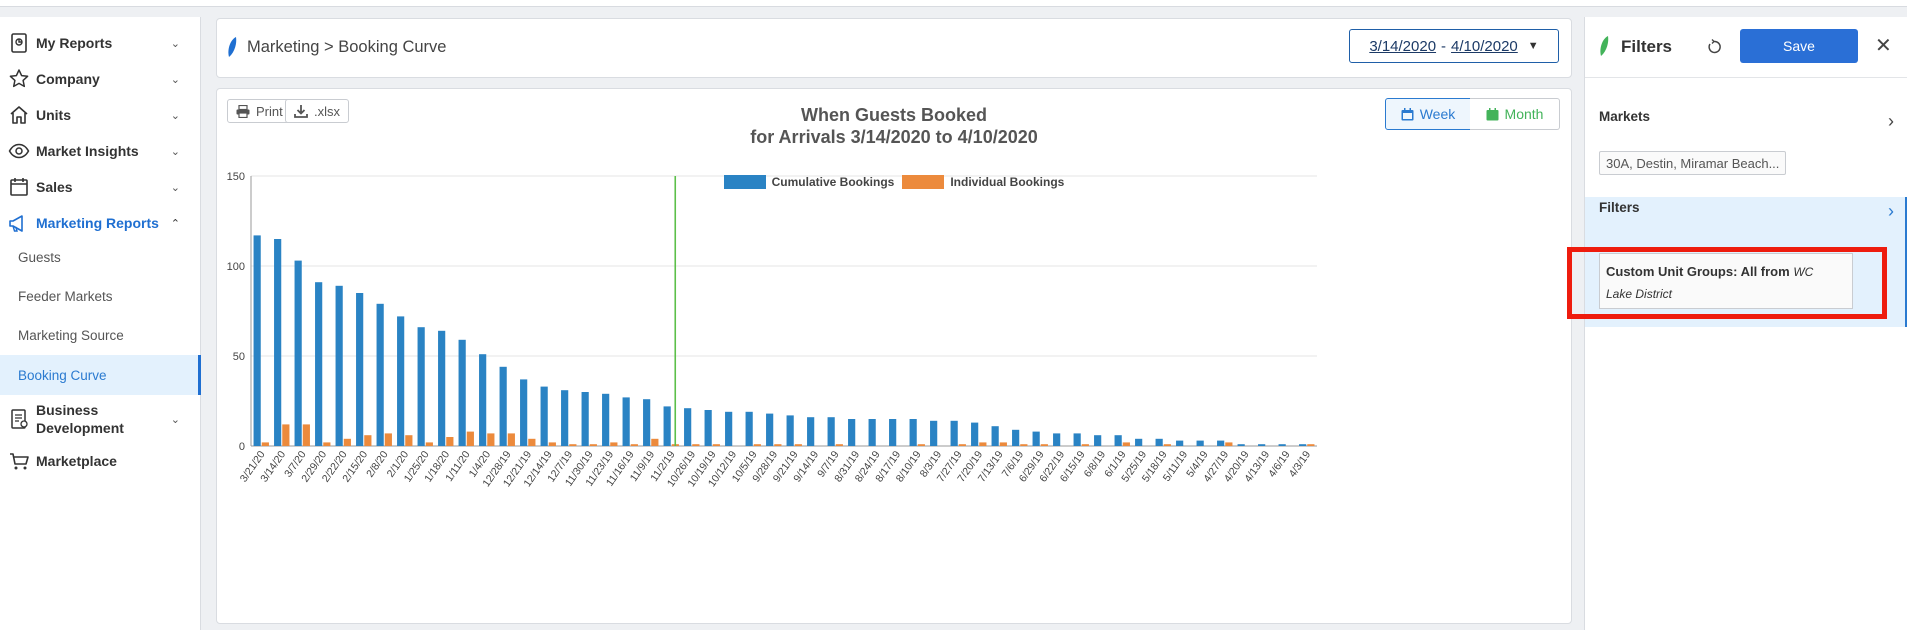 The height and width of the screenshot is (630, 1907). I want to click on reset-icon, so click(1714, 47).